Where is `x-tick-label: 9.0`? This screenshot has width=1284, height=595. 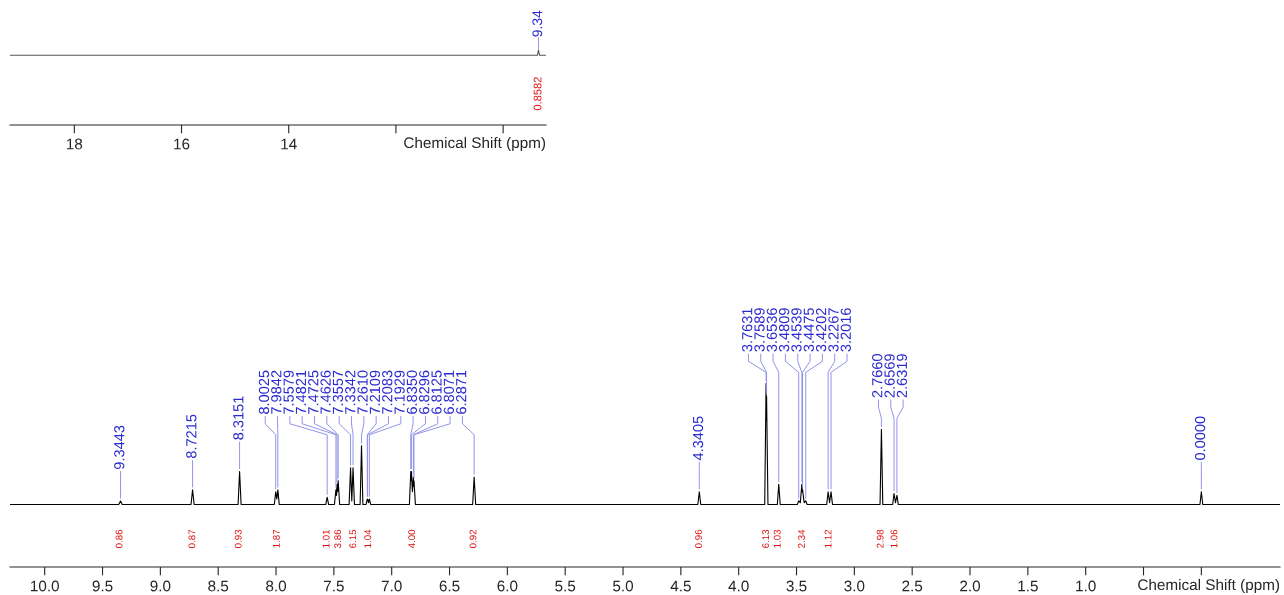 x-tick-label: 9.0 is located at coordinates (160, 586).